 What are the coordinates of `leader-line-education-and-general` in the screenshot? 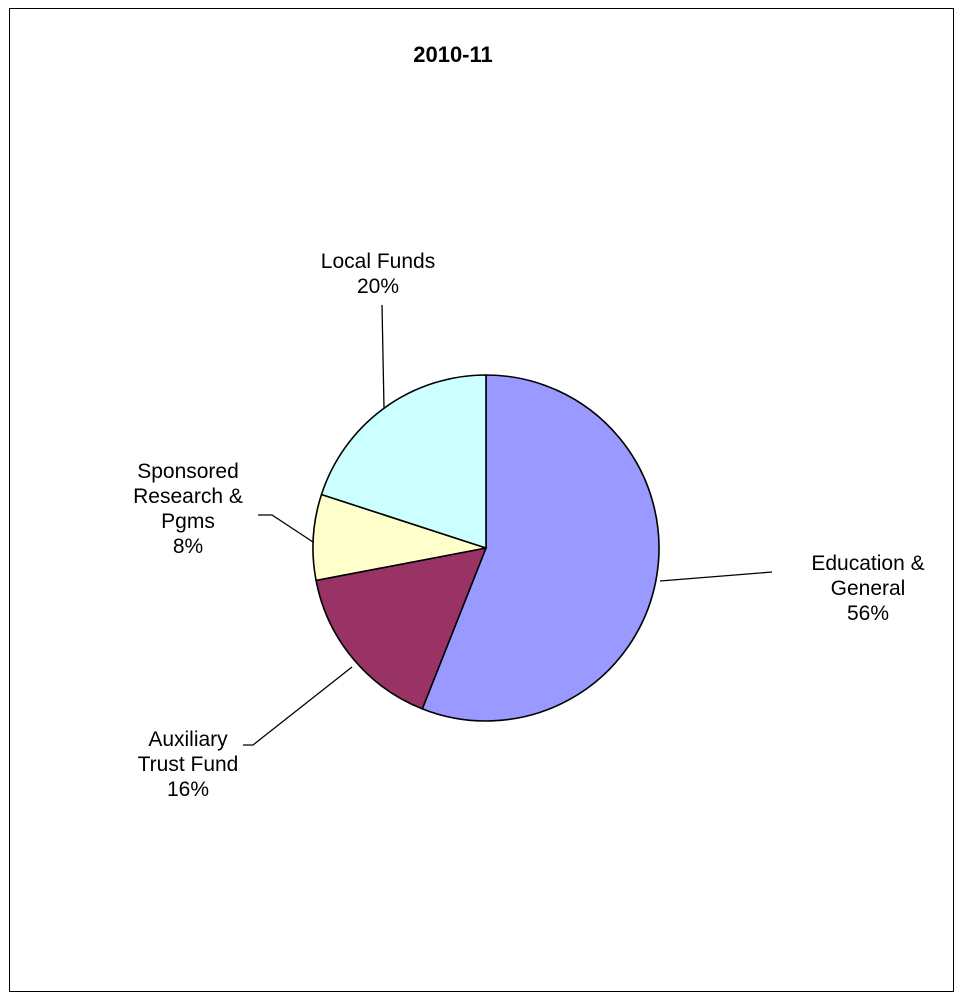 It's located at (716, 576).